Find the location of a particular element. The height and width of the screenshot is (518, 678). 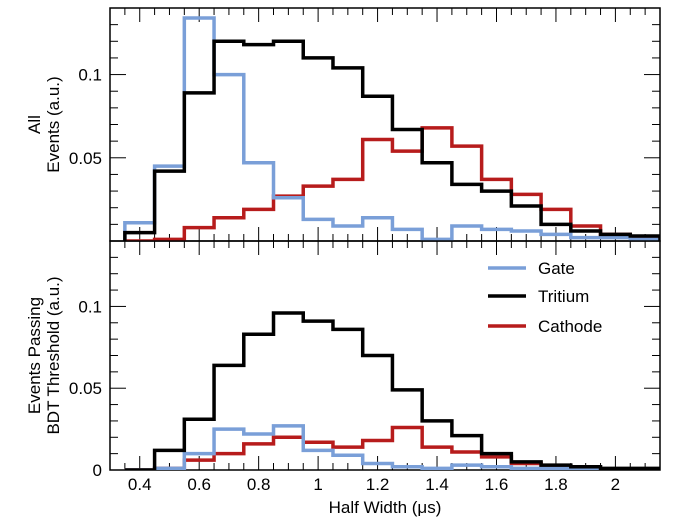

legend-label-tritium: Tritium is located at coordinates (563, 296).